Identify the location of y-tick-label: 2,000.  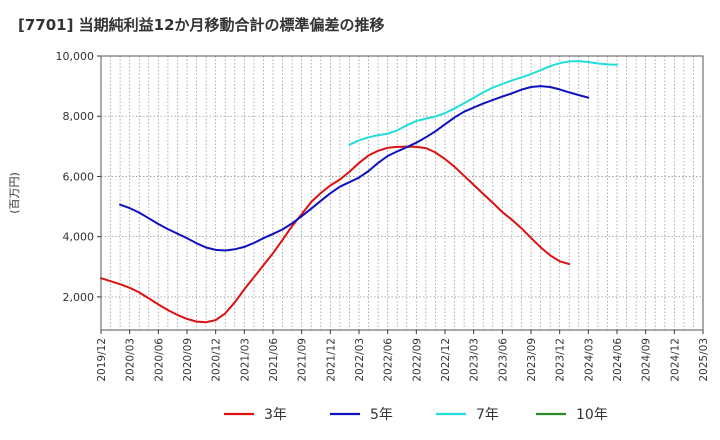
(79, 297).